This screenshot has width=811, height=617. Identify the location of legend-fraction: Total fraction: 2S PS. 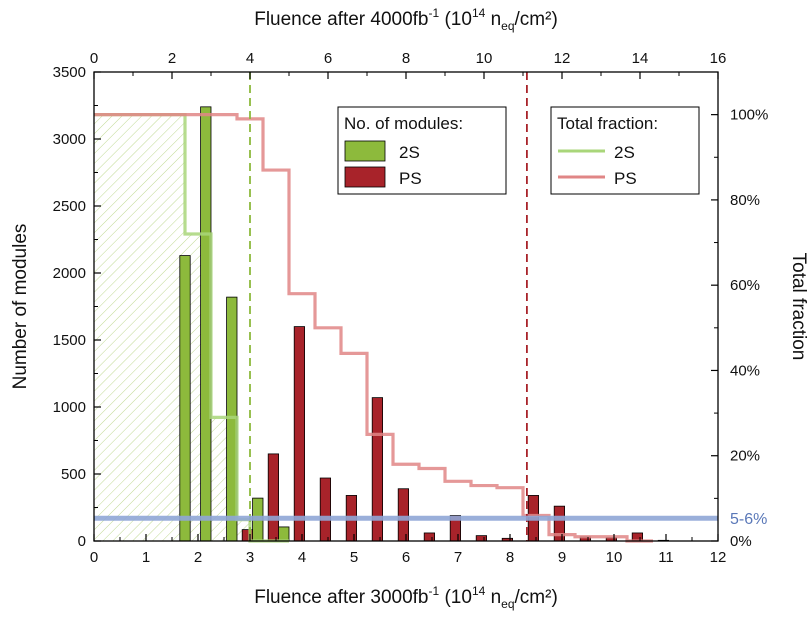
(625, 150).